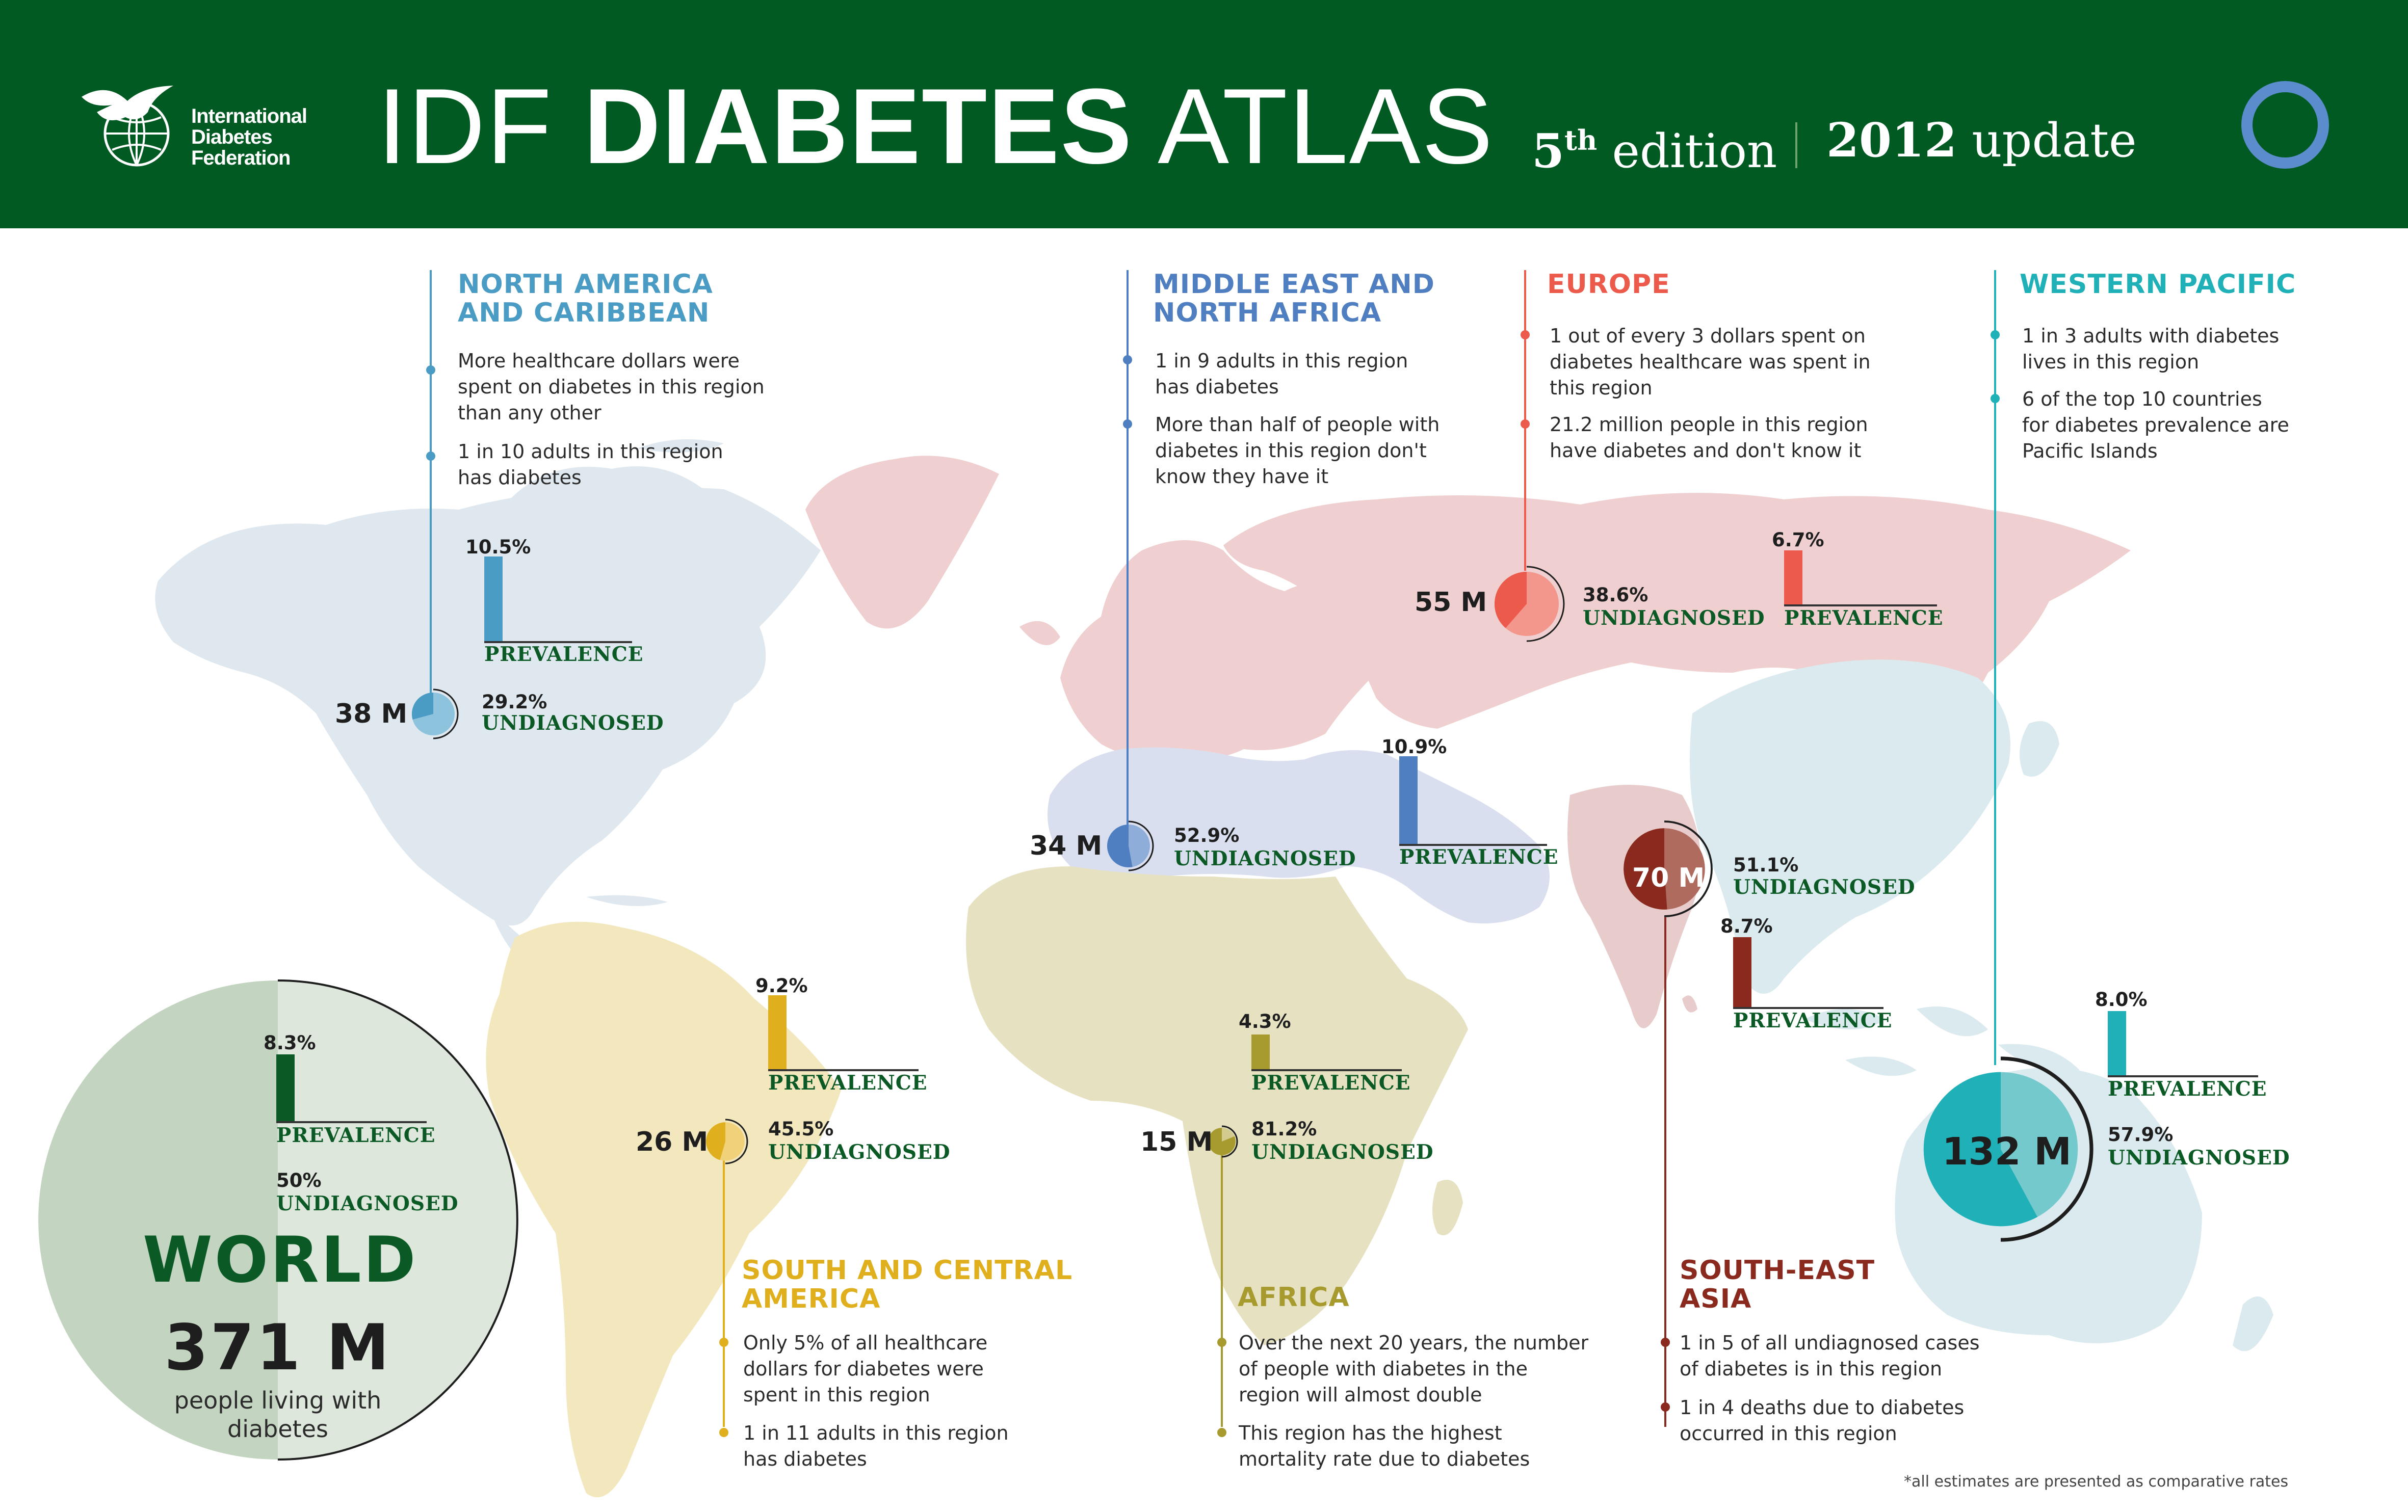  What do you see at coordinates (514, 702) in the screenshot?
I see `na-undiagnosed-value: 29.2%` at bounding box center [514, 702].